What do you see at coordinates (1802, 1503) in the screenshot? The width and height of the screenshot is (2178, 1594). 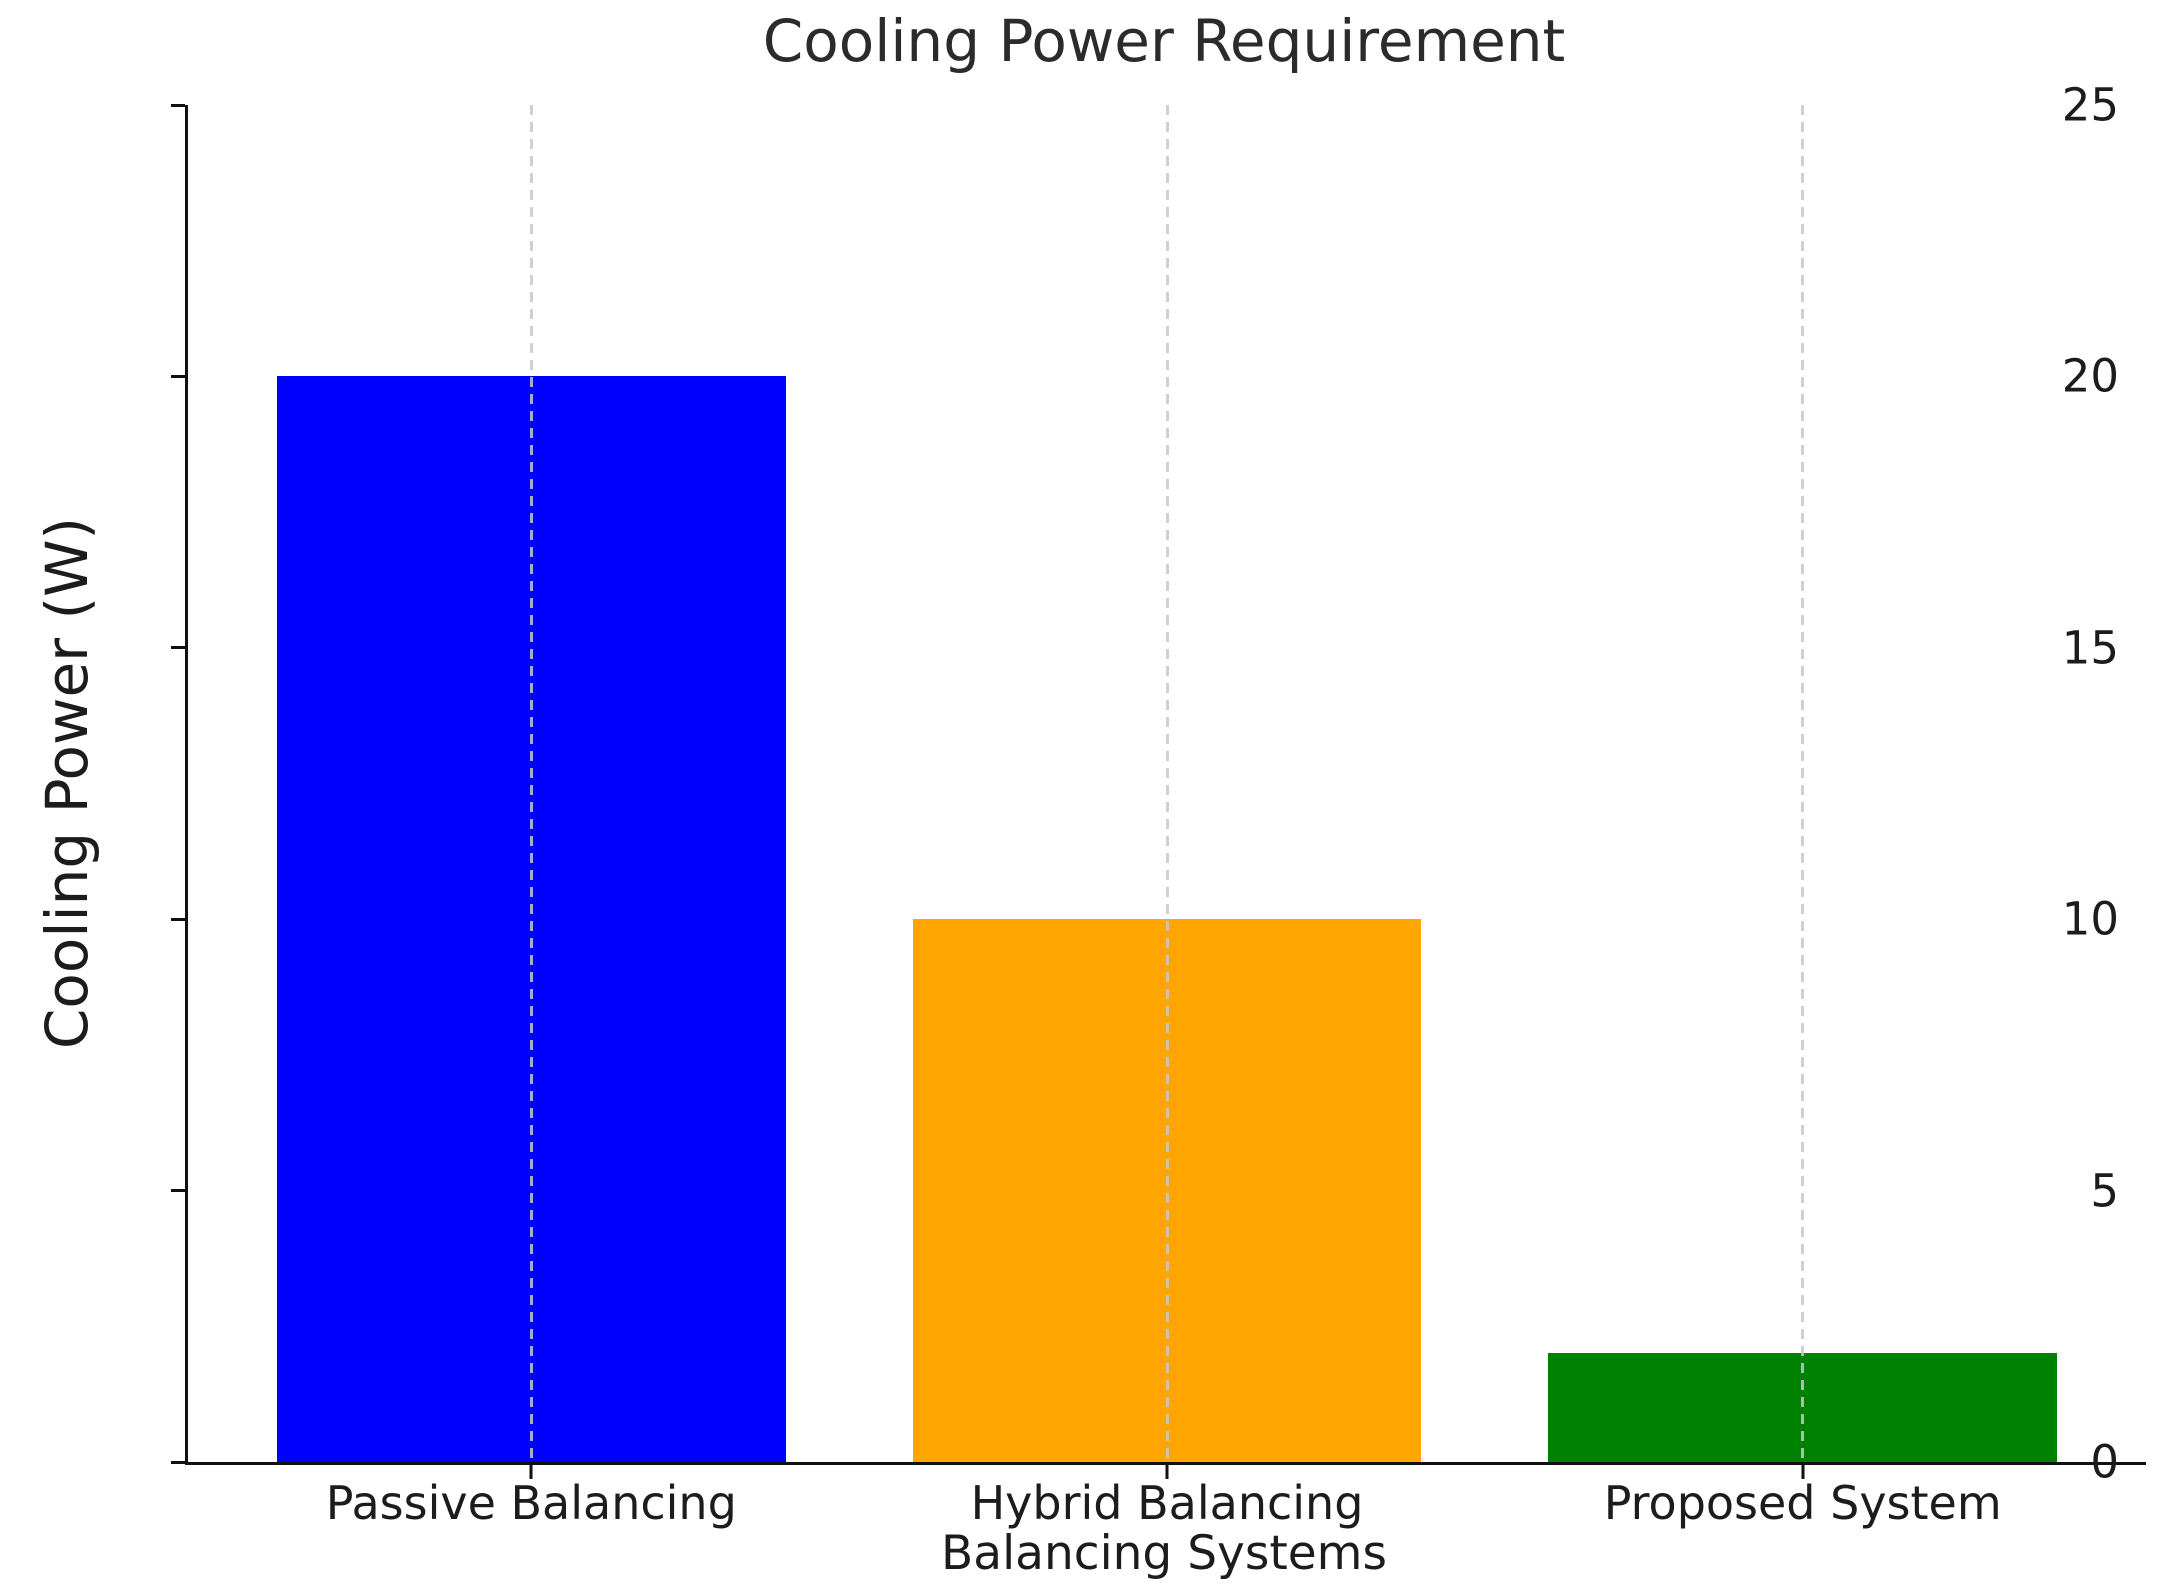 I see `x-tick-label: Proposed System` at bounding box center [1802, 1503].